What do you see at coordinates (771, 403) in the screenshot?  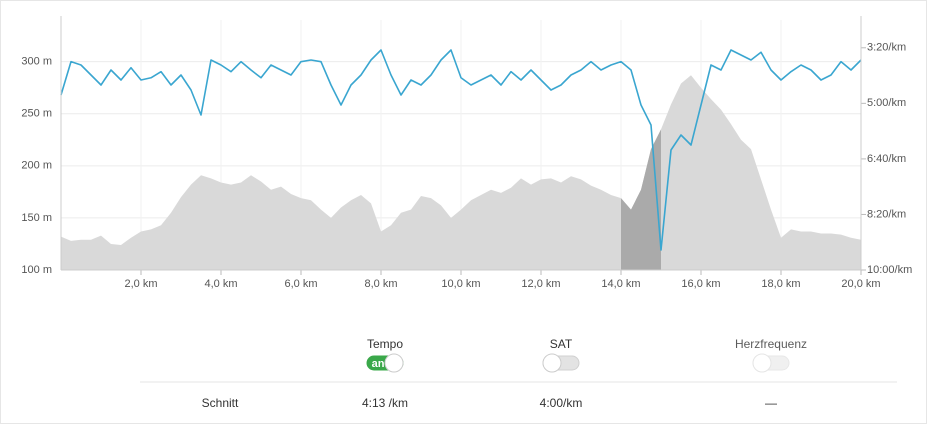 I see `summary-value: —` at bounding box center [771, 403].